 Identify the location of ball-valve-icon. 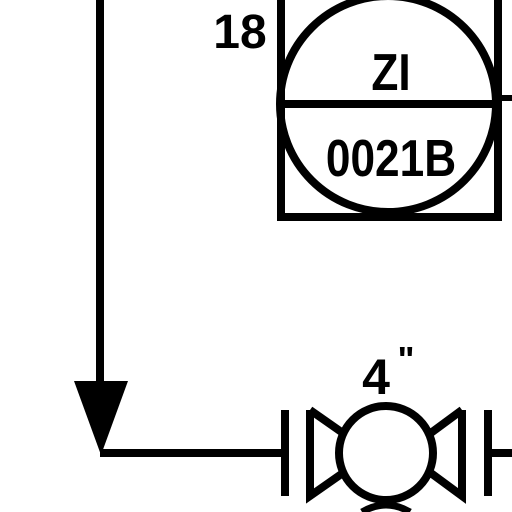
(386, 457).